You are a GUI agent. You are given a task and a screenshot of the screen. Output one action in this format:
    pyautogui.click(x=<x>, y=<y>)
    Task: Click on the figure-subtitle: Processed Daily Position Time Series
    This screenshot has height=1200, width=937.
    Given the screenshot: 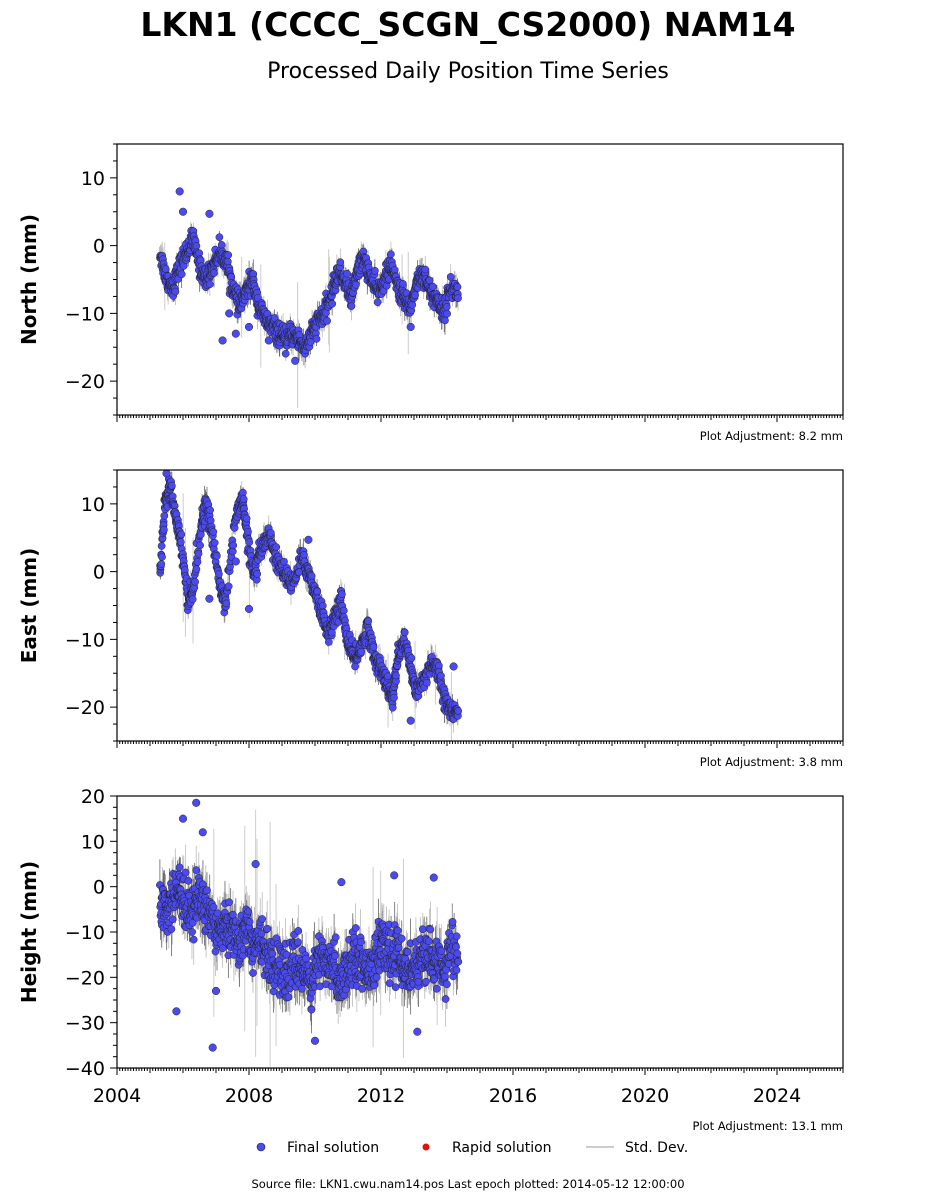 What is the action you would take?
    pyautogui.click(x=468, y=71)
    